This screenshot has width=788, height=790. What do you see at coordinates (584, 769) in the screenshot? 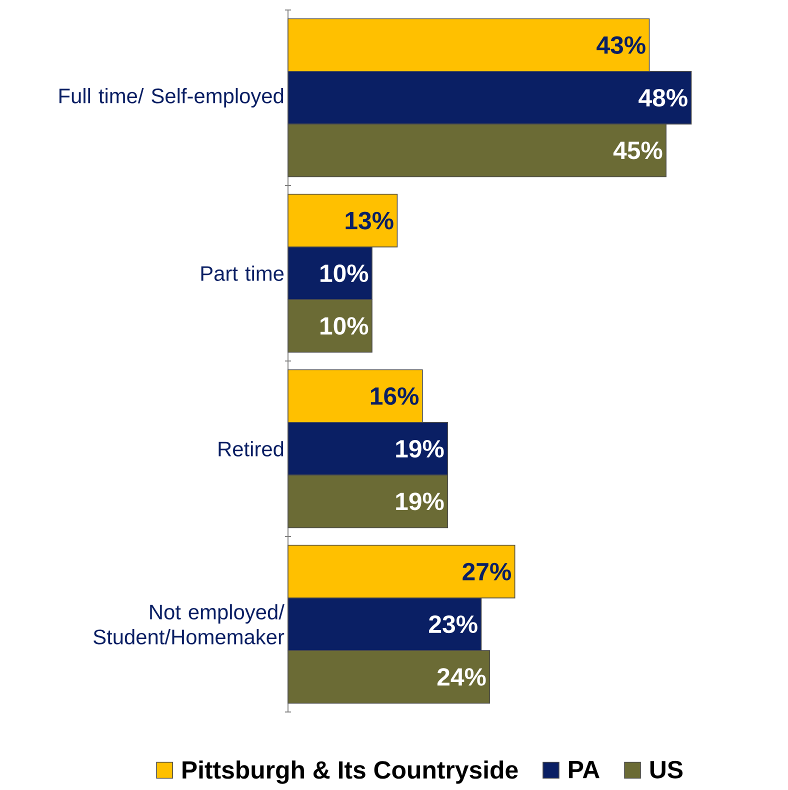
I see `legend-label: PA` at bounding box center [584, 769].